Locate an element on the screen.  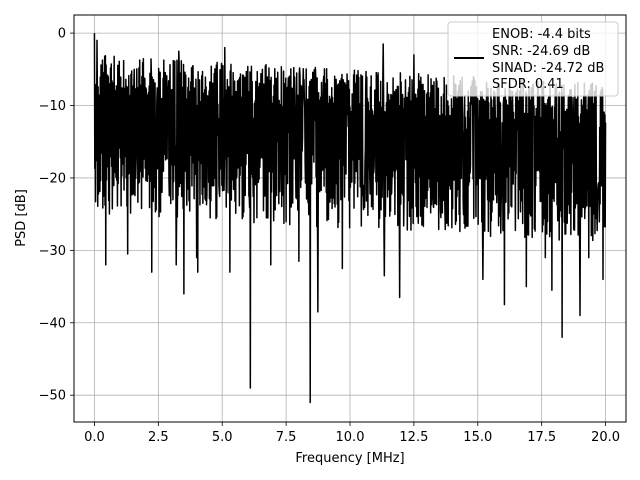
x-tick-label: 0.0 is located at coordinates (94, 437).